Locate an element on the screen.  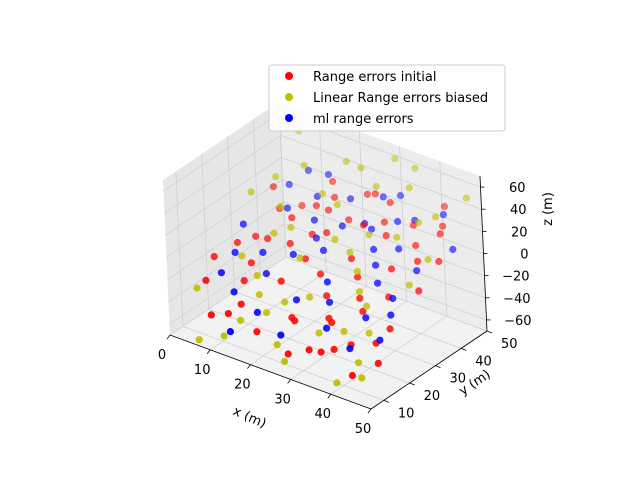
x-tick-label: 20 is located at coordinates (242, 385).